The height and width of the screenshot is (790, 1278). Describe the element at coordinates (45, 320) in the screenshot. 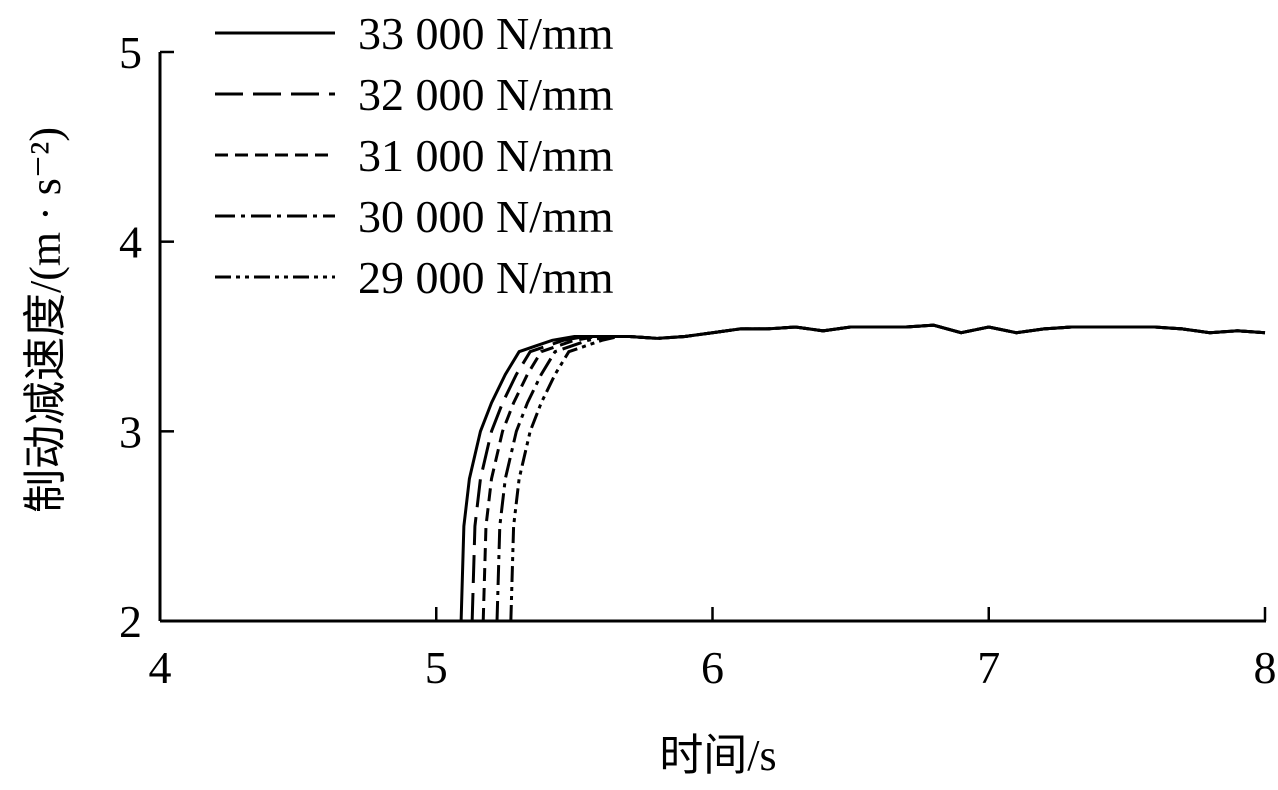

I see `y-axis-label: 制动减速度/(m · s⁻²)` at that location.